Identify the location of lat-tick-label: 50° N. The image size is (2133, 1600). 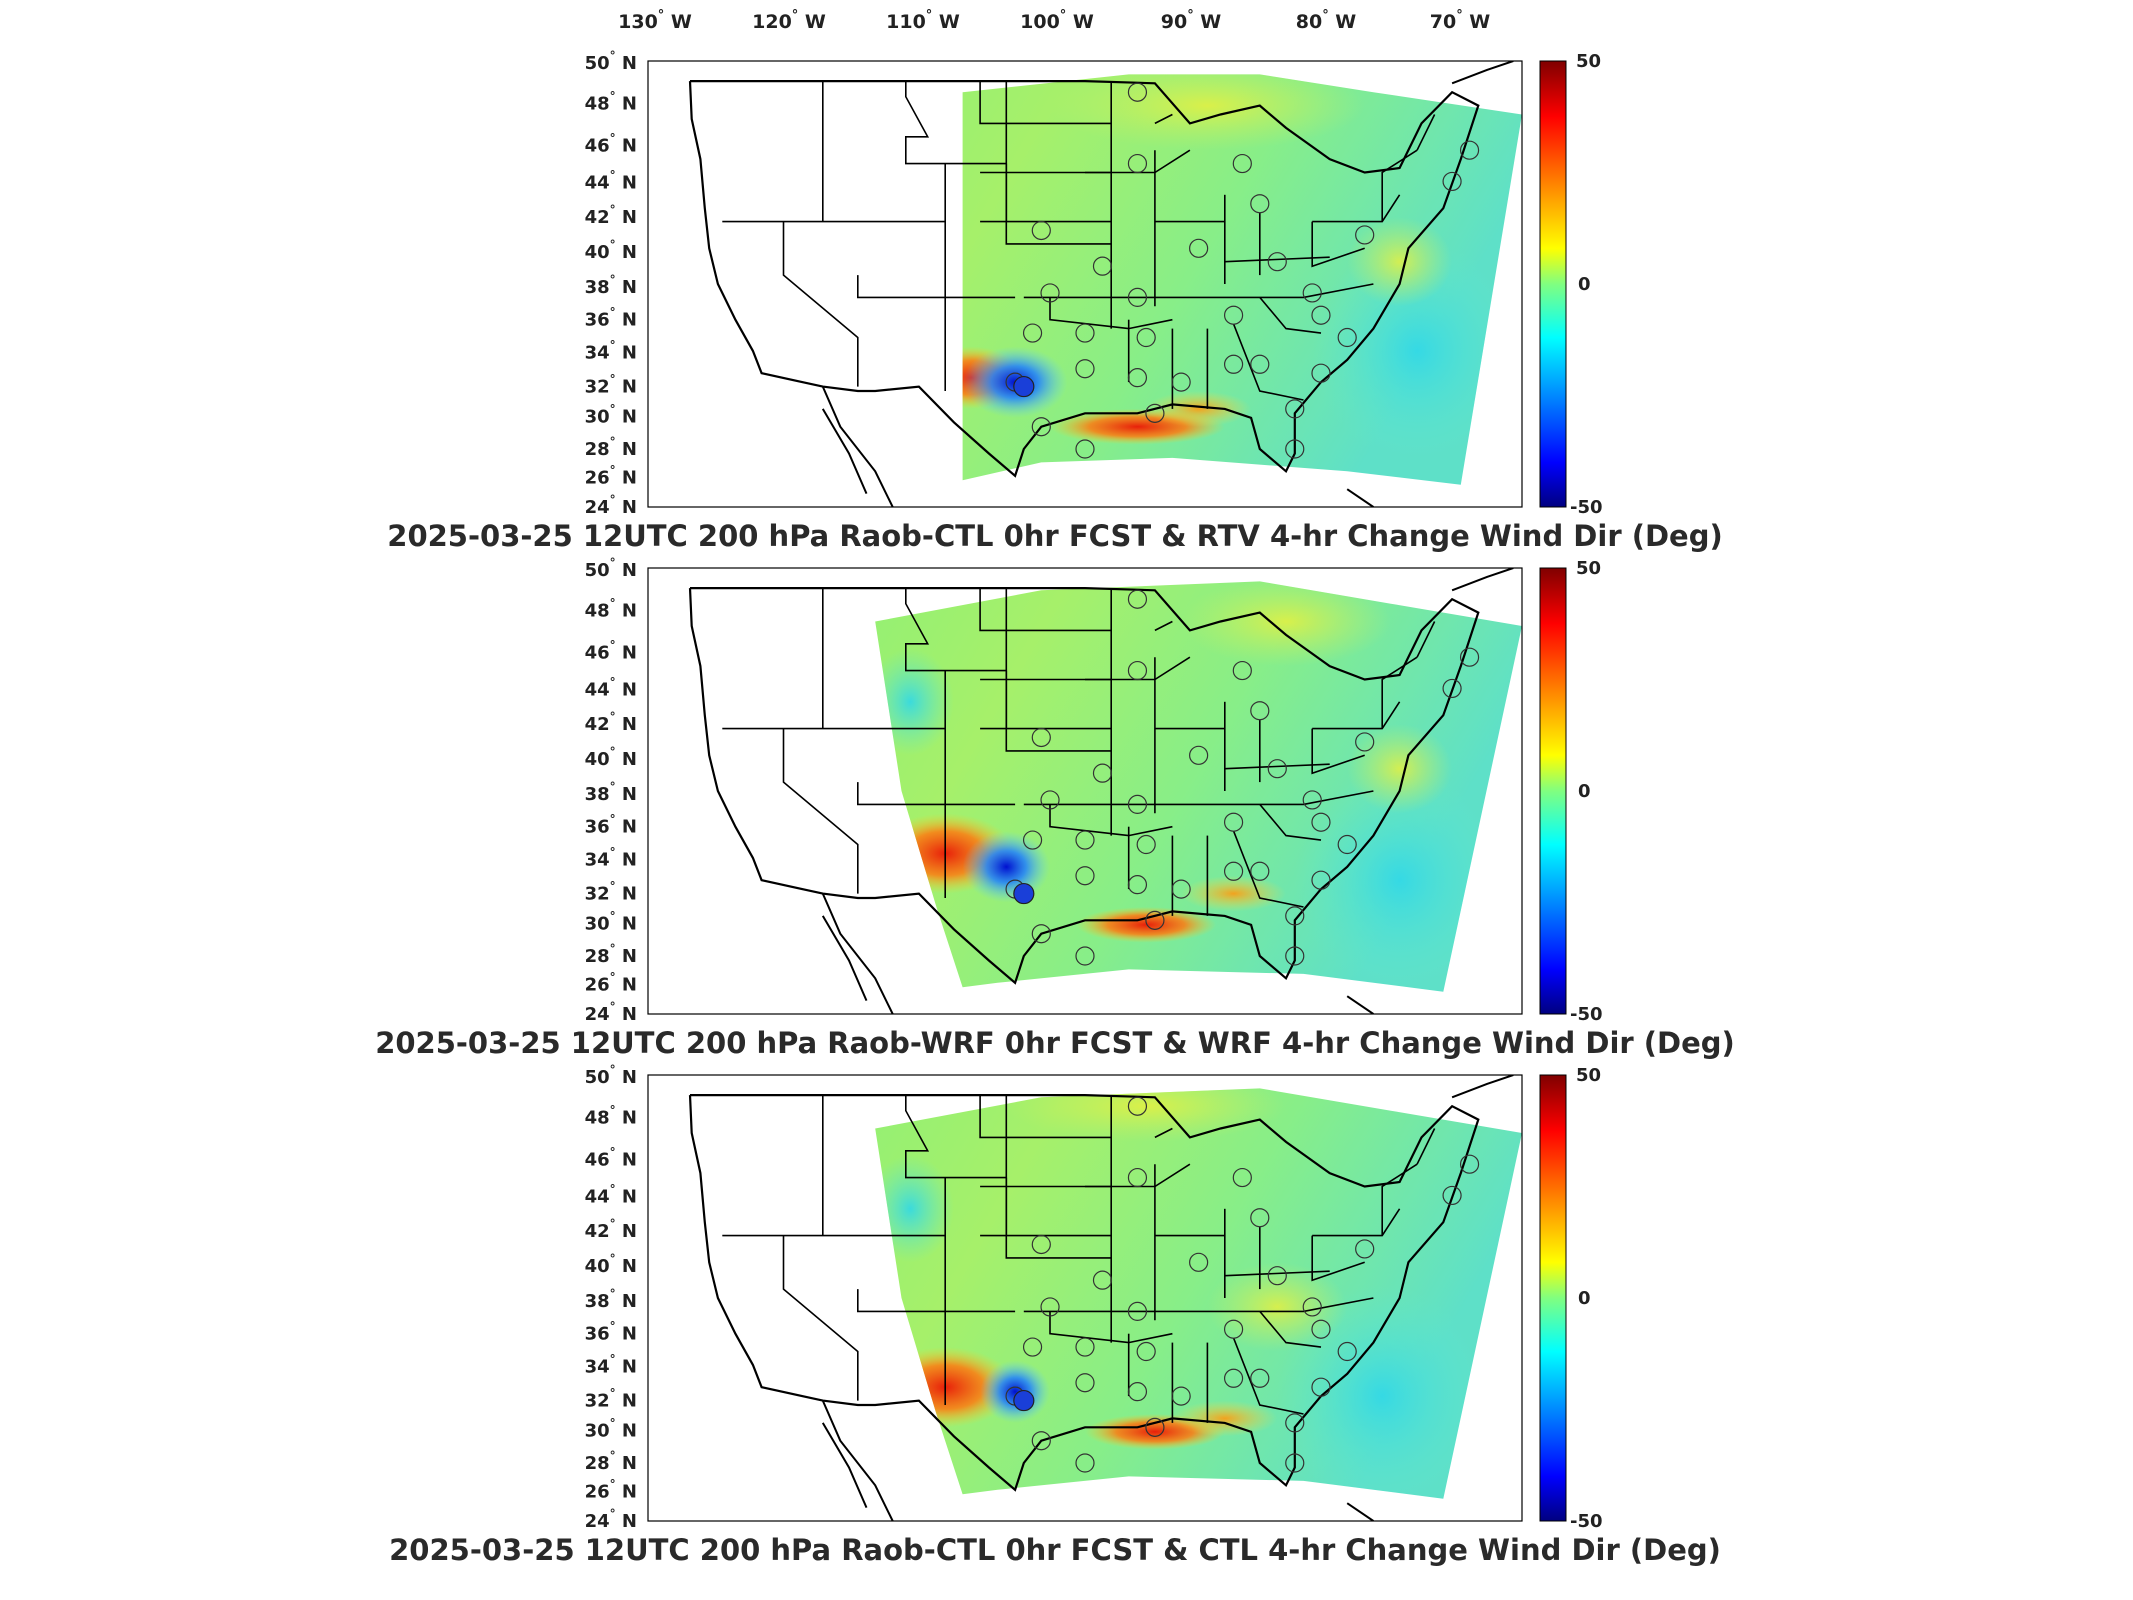
(611, 61).